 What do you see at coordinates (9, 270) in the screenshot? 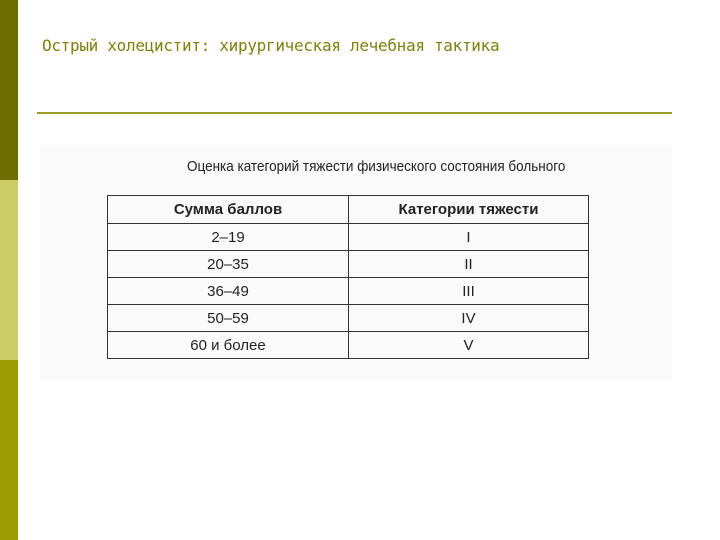
I see `accent-bar-middle` at bounding box center [9, 270].